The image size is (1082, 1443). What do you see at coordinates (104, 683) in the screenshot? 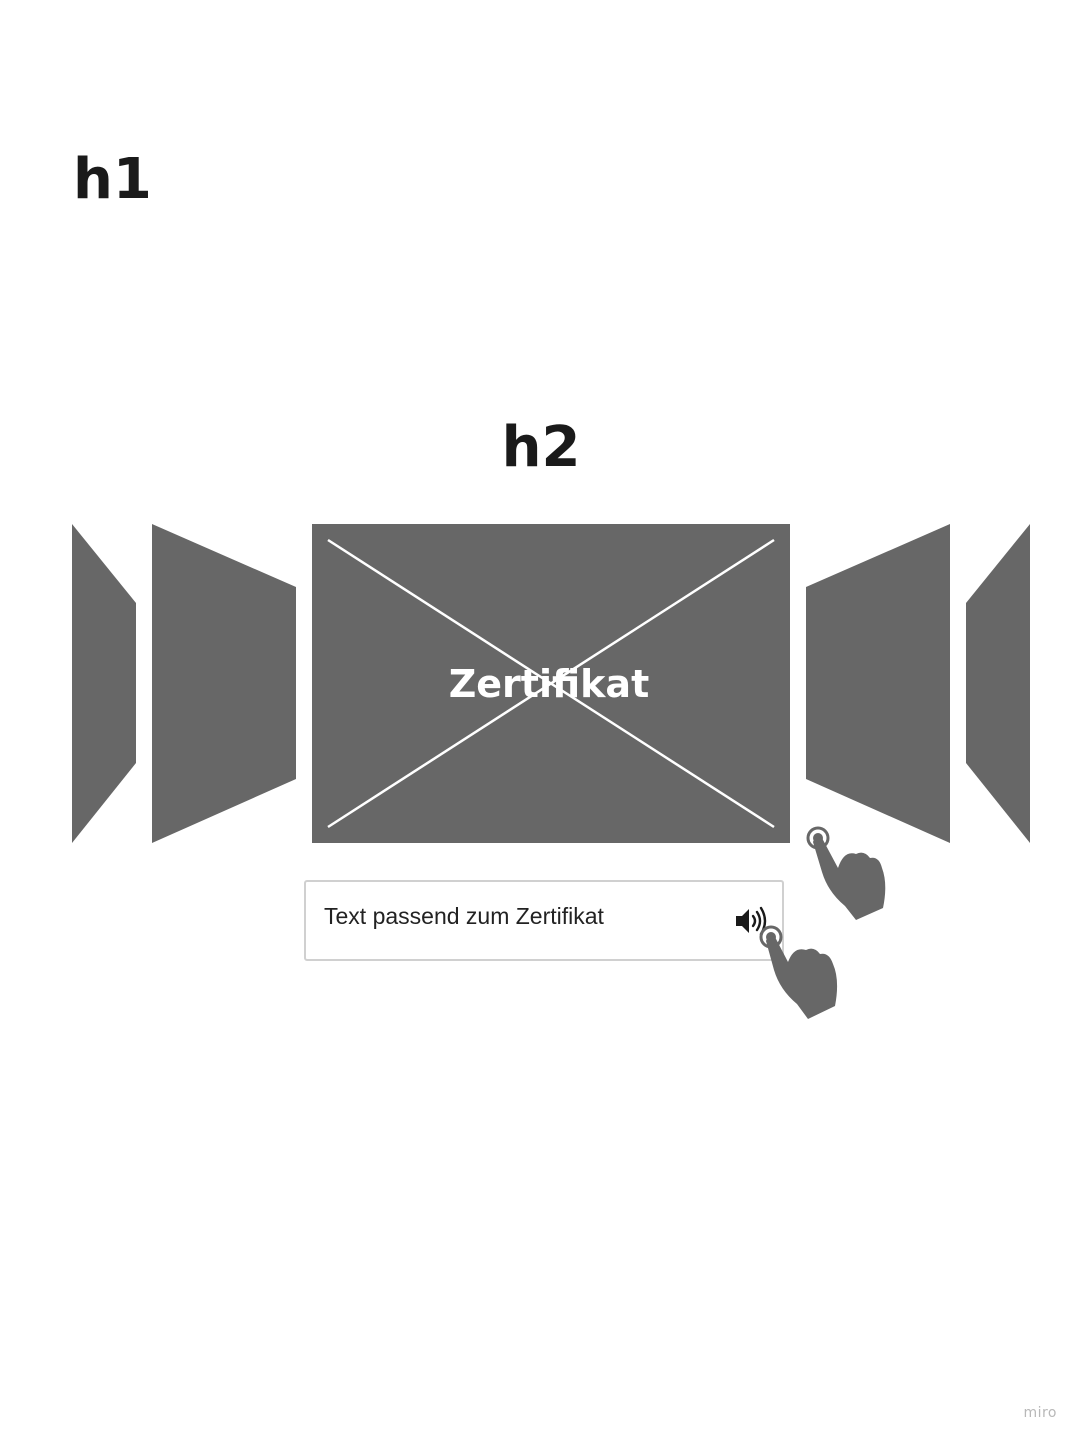
I see `carousel-slide-far-left` at bounding box center [104, 683].